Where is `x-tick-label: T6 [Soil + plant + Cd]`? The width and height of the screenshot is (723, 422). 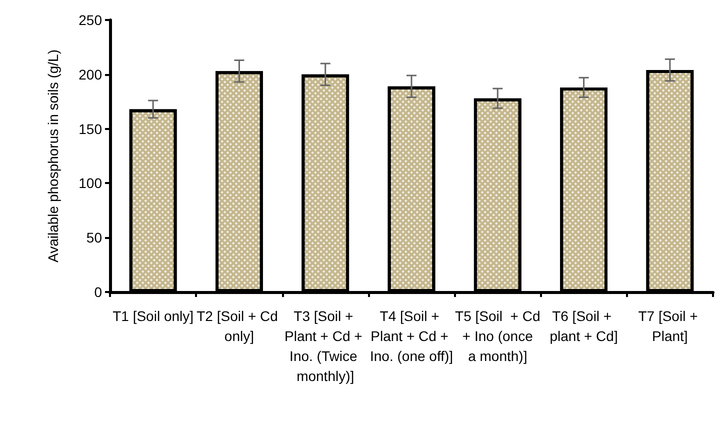
x-tick-label: T6 [Soil + plant + Cd] is located at coordinates (584, 326).